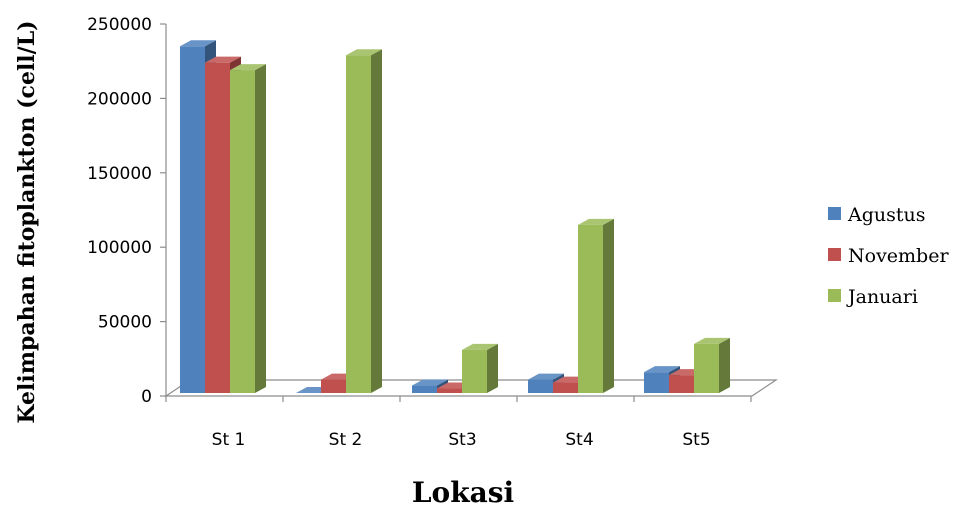 The width and height of the screenshot is (970, 506). What do you see at coordinates (229, 440) in the screenshot?
I see `x-tick-label: St 1` at bounding box center [229, 440].